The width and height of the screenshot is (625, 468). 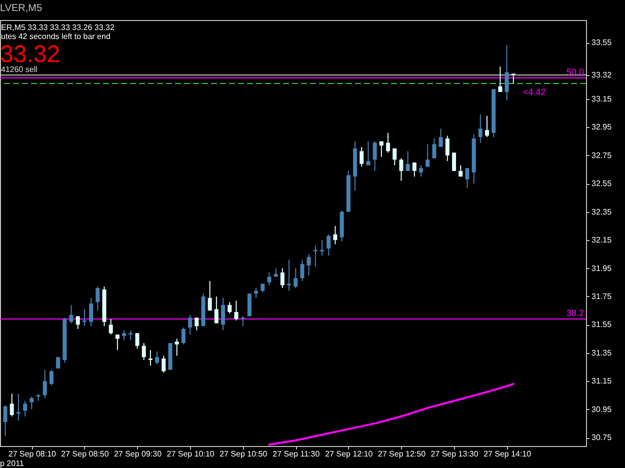 What do you see at coordinates (402, 454) in the screenshot?
I see `x-tick-label: 27 Sep 12:50` at bounding box center [402, 454].